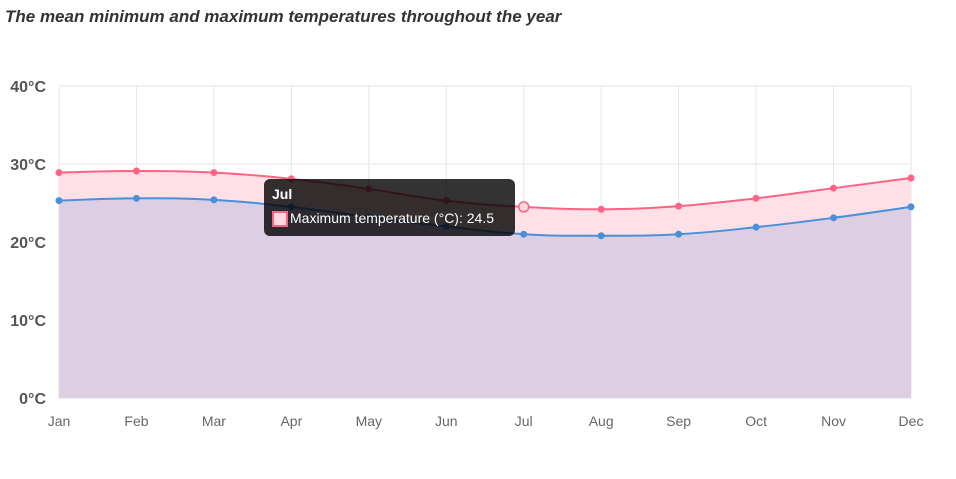 This screenshot has width=956, height=479. What do you see at coordinates (756, 421) in the screenshot?
I see `x-tick-label: Oct` at bounding box center [756, 421].